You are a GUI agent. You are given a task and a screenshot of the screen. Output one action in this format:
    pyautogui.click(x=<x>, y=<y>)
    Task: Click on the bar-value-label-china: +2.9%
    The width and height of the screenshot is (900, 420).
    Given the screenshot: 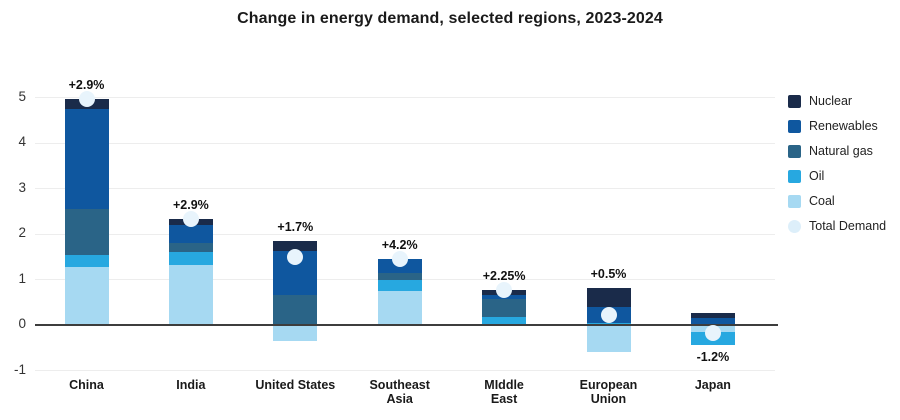 What is the action you would take?
    pyautogui.click(x=86, y=85)
    